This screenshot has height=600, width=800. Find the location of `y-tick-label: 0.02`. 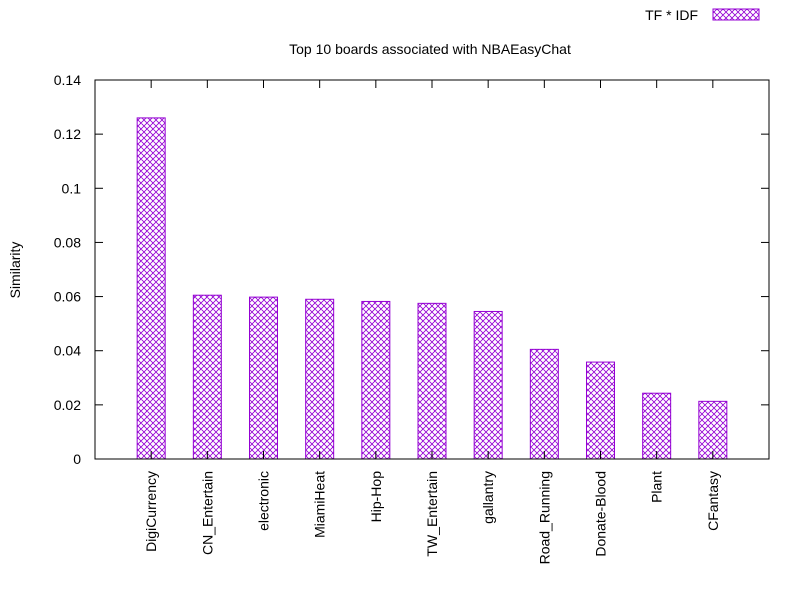

y-tick-label: 0.02 is located at coordinates (67, 405).